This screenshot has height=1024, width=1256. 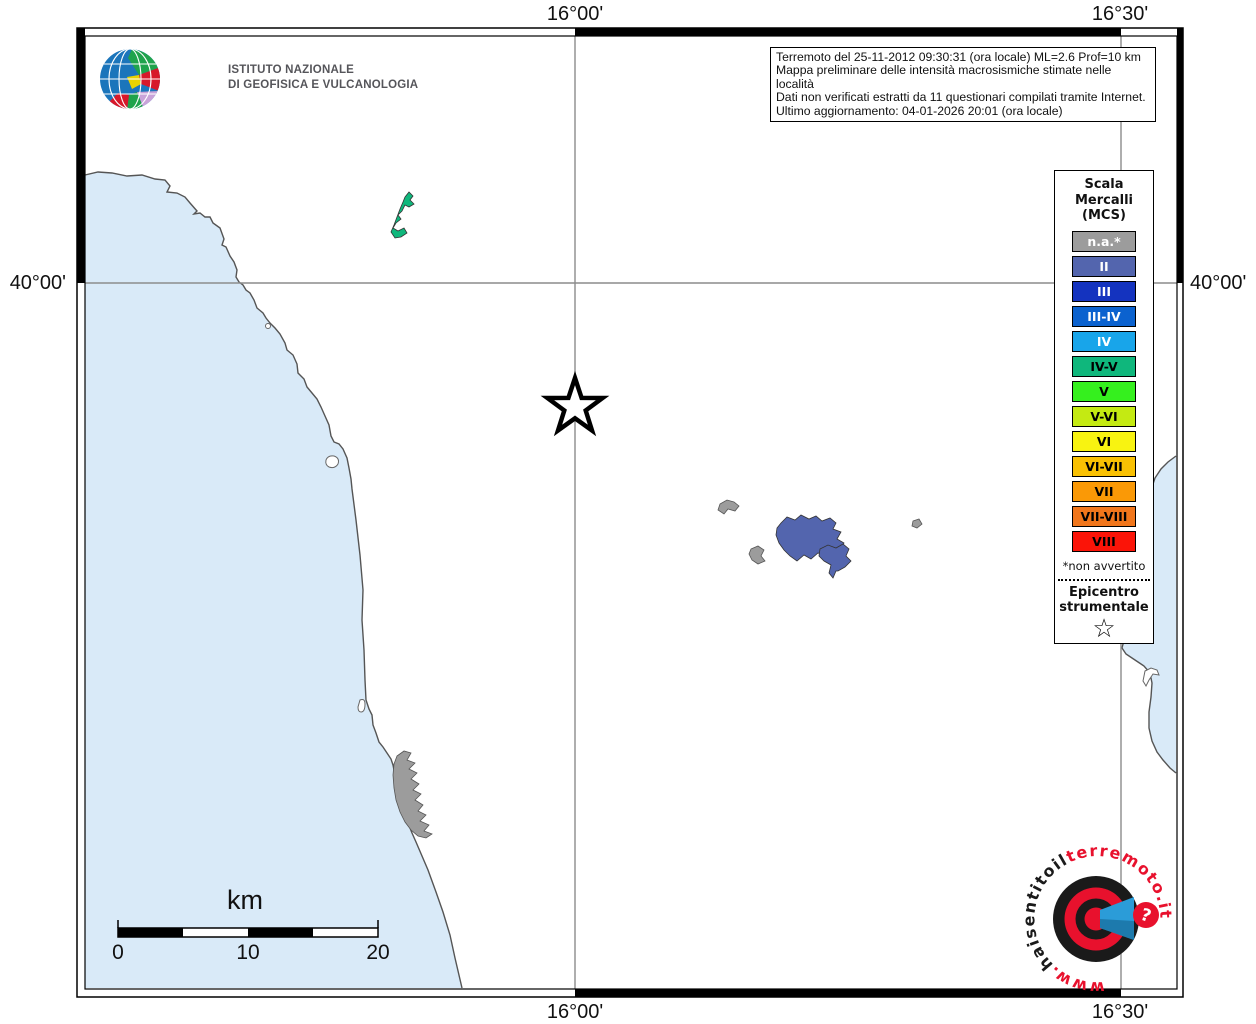 I want to click on question-badge, so click(x=1146, y=915).